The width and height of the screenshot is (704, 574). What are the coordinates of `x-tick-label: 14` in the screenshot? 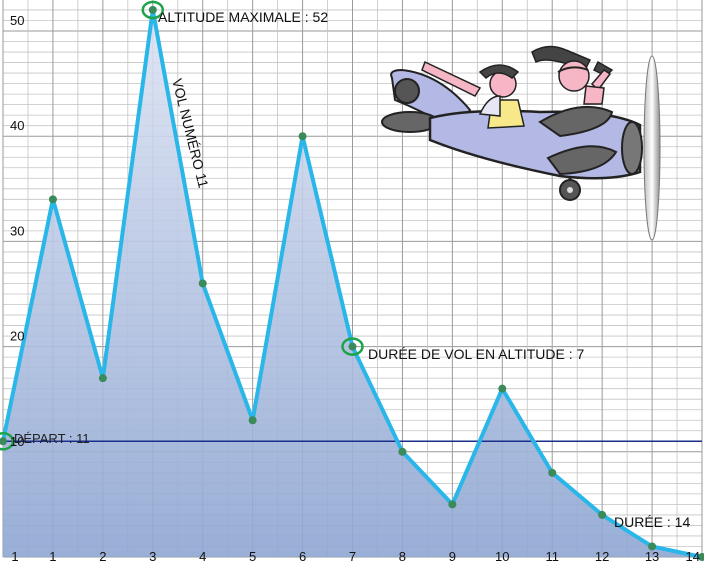 It's located at (693, 556).